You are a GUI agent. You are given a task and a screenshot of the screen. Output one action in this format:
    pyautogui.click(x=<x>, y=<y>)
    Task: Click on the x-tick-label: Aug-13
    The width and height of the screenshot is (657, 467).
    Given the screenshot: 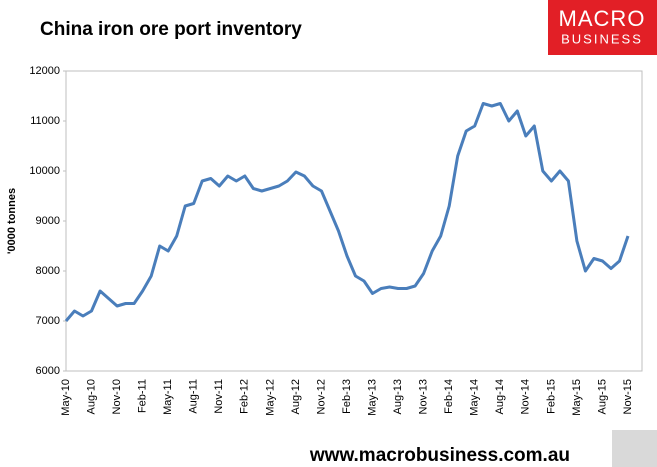 What is the action you would take?
    pyautogui.click(x=398, y=396)
    